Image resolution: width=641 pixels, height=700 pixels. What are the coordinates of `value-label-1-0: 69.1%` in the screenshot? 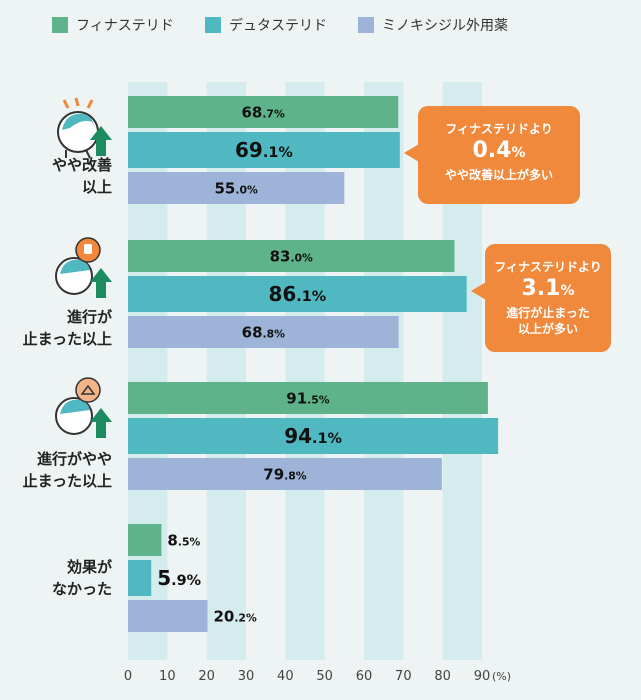 It's located at (264, 150).